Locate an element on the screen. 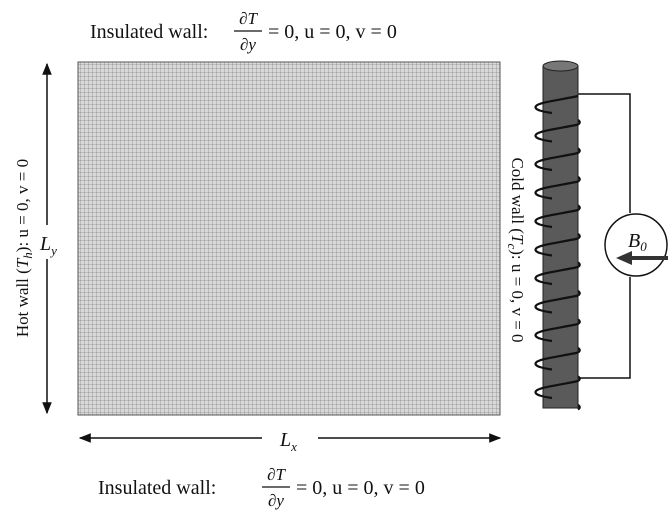 The width and height of the screenshot is (670, 513). hot-wall-label: Hot wall (Th): u = 0, v = 0 is located at coordinates (24, 248).